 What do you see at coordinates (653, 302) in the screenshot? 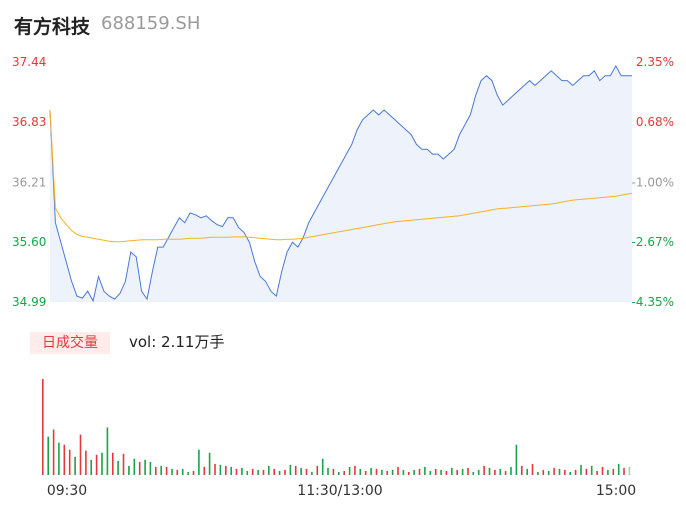
I see `y-tick-right: -4.35%` at bounding box center [653, 302].